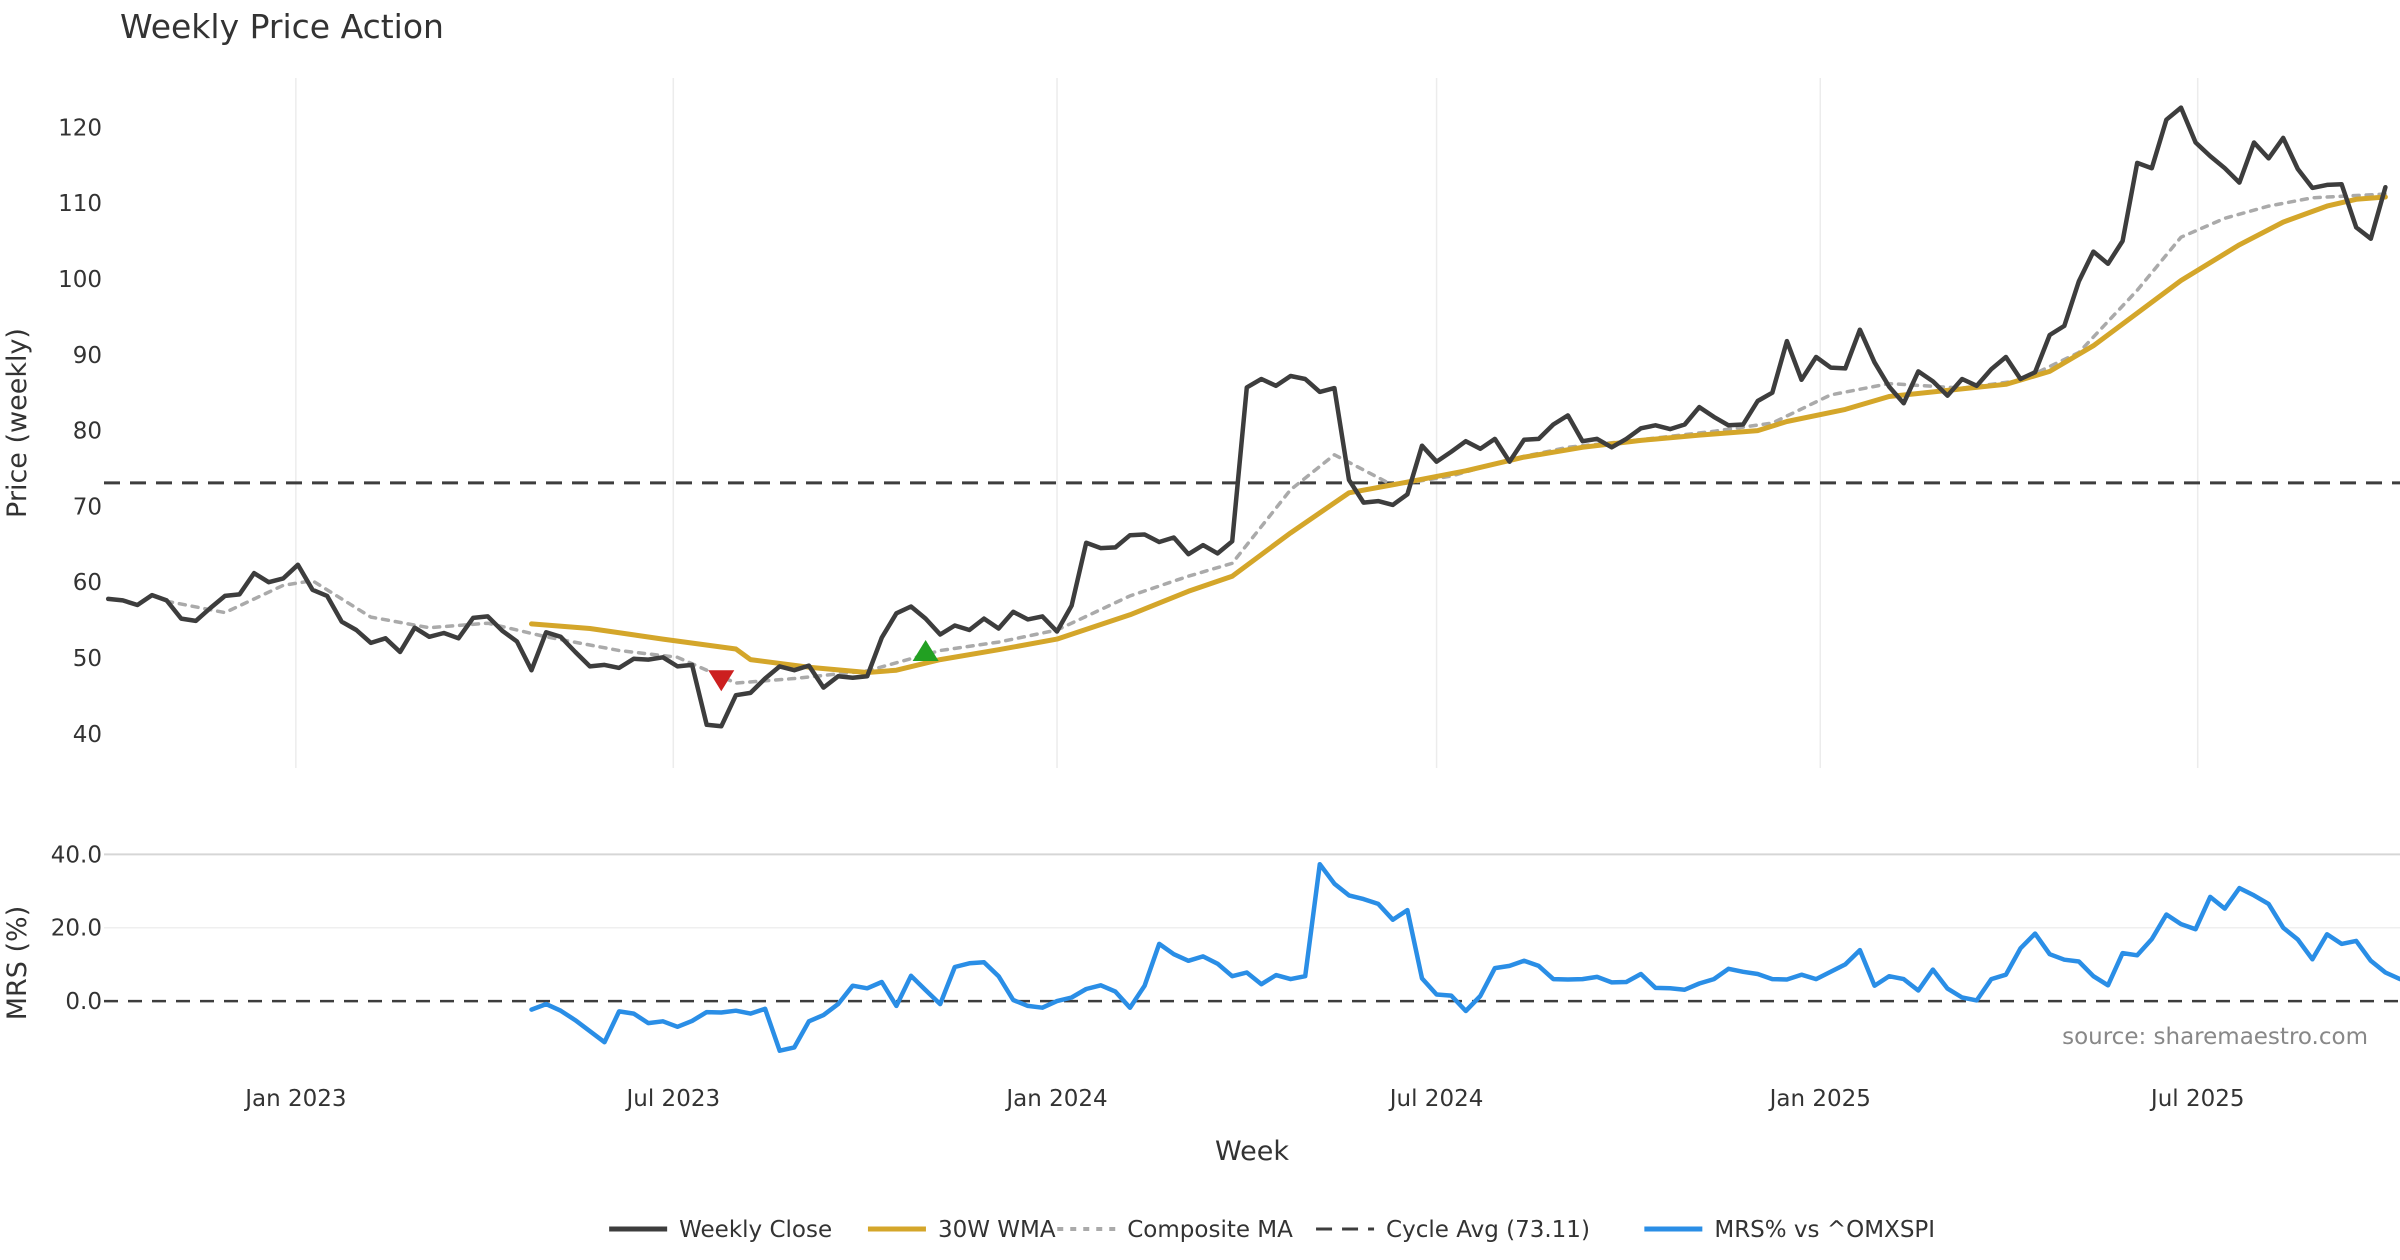  I want to click on legend-item-30w-wma: 30W WMA, so click(961, 1230).